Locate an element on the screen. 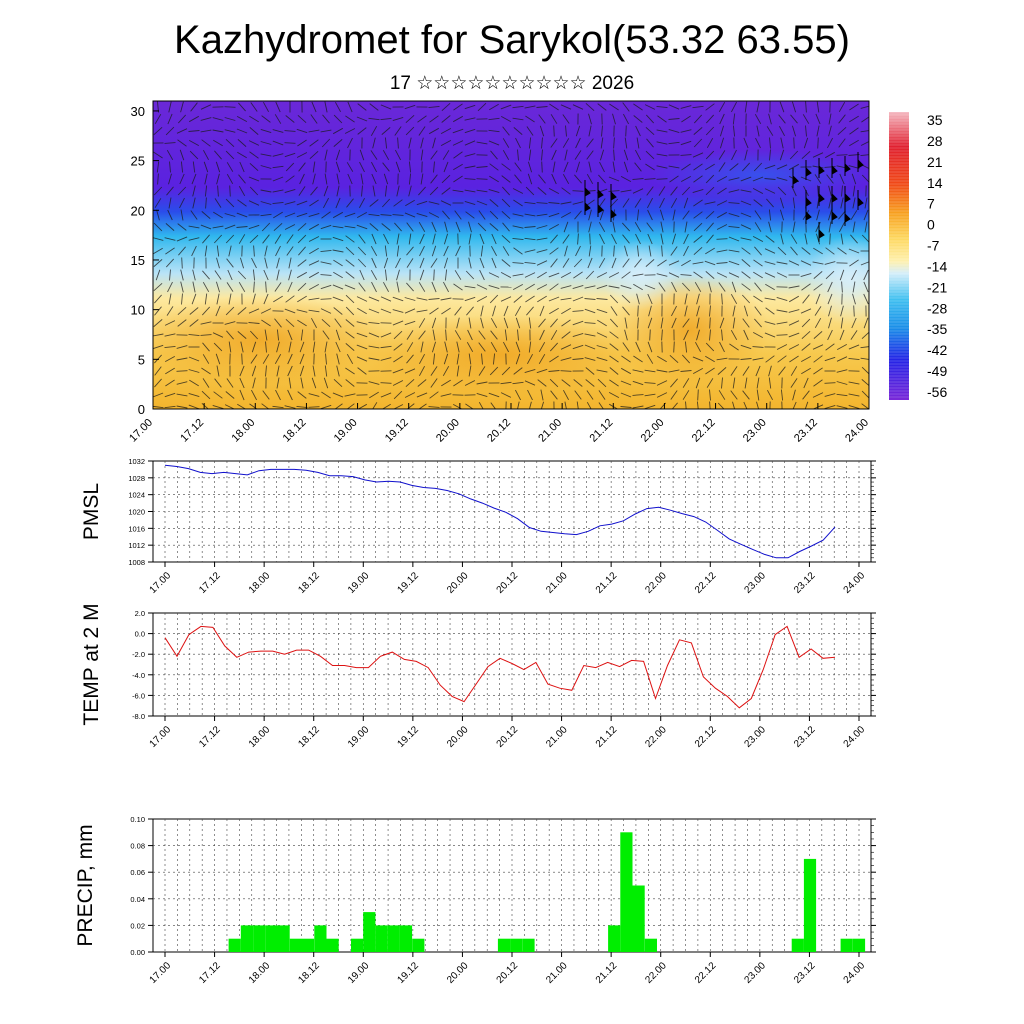  y-tick-label: 10 is located at coordinates (138, 310).